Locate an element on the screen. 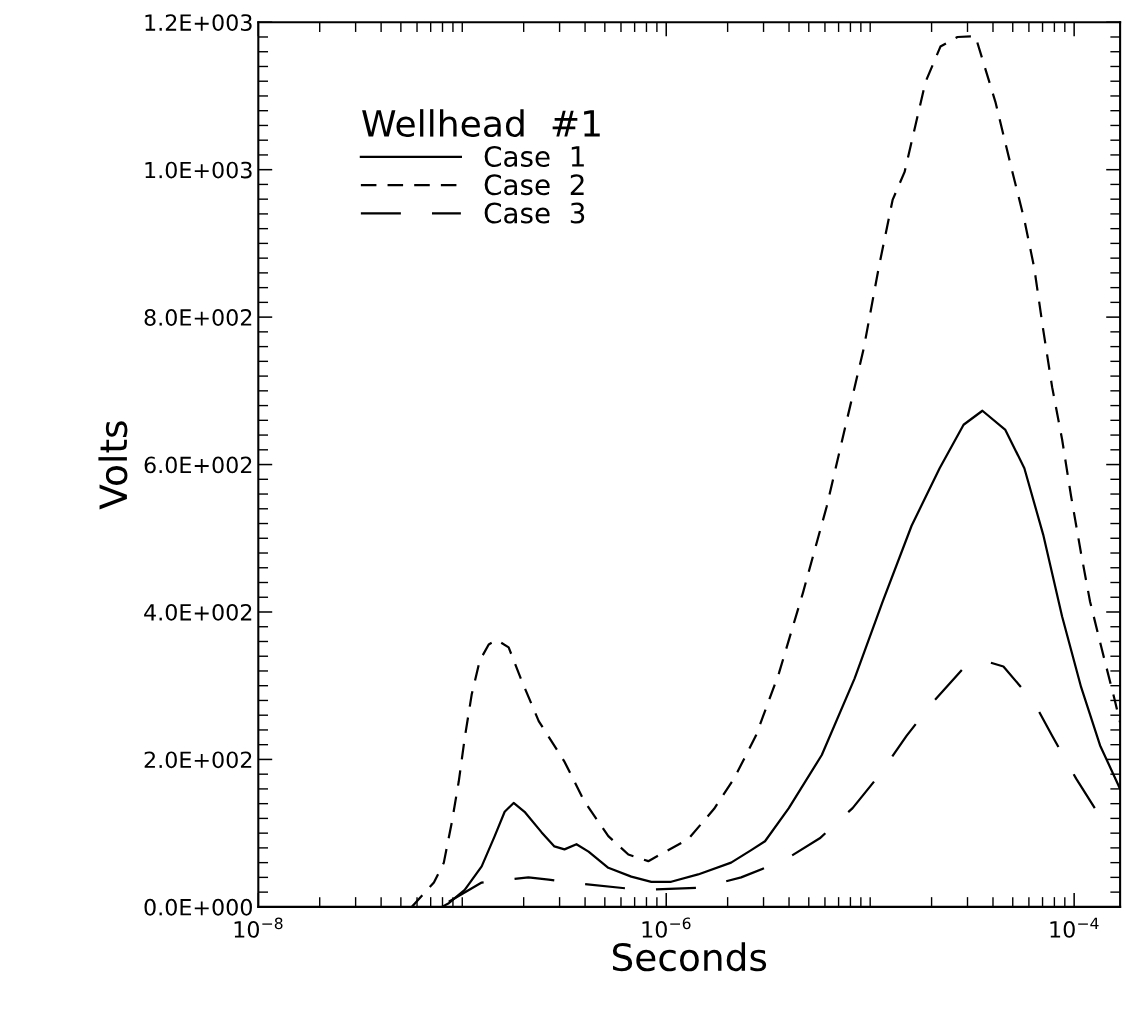 The width and height of the screenshot is (1128, 1011). y-tick-label: 8.0E+002 is located at coordinates (198, 317).